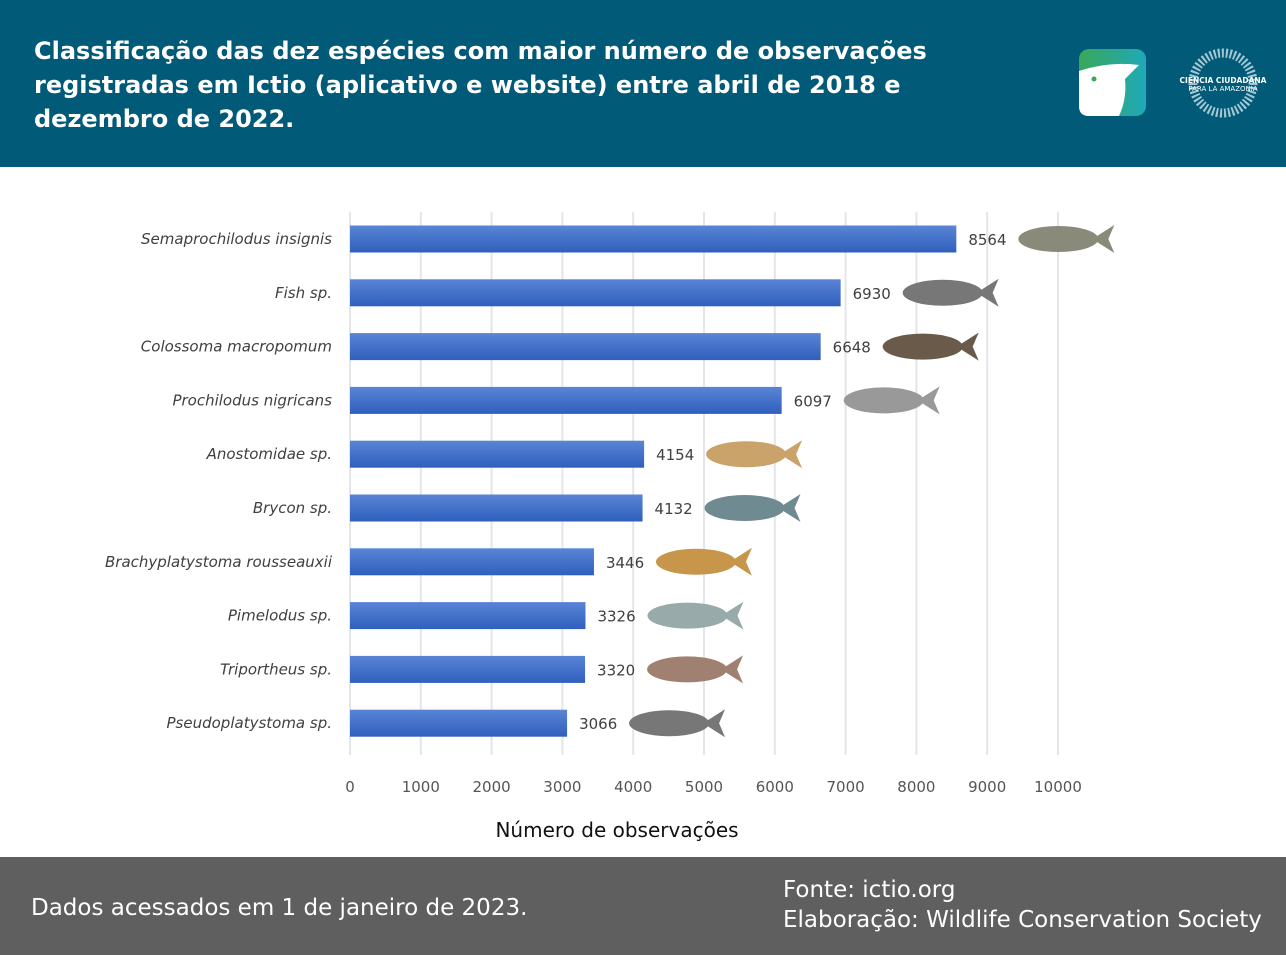 The image size is (1286, 955). Describe the element at coordinates (350, 787) in the screenshot. I see `x-tick-label: 0` at that location.